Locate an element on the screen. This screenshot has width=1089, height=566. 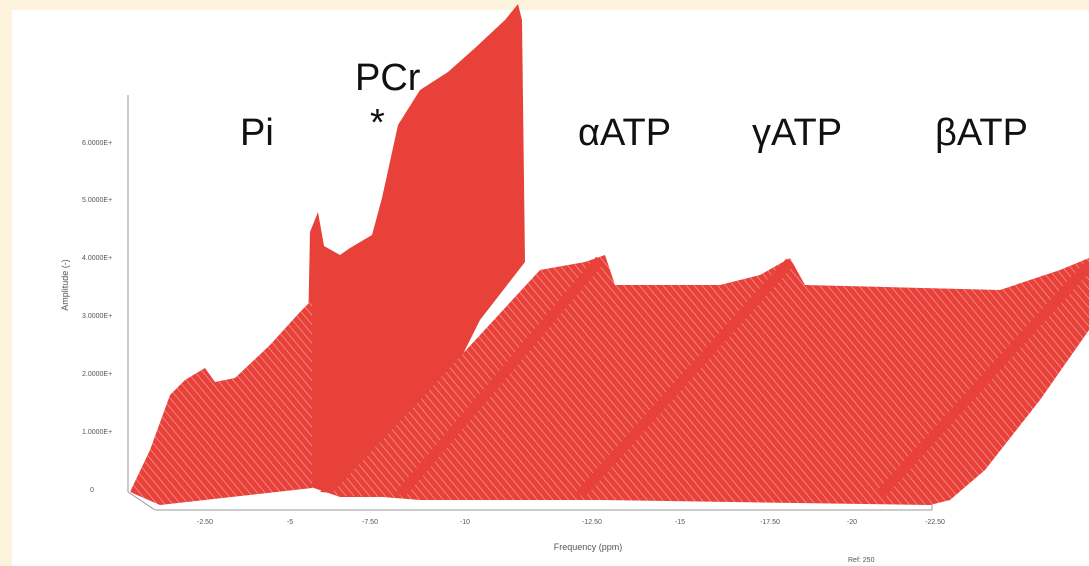
peak-label: αATP is located at coordinates (624, 133).